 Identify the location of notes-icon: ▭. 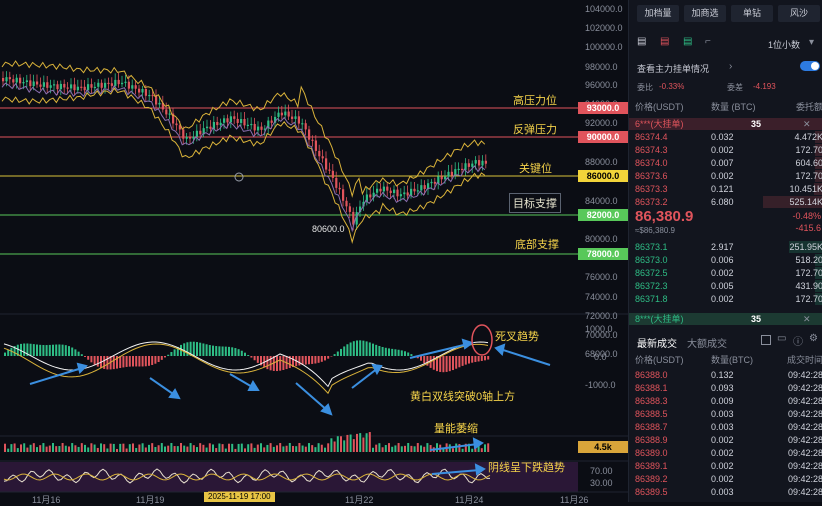
(781, 338).